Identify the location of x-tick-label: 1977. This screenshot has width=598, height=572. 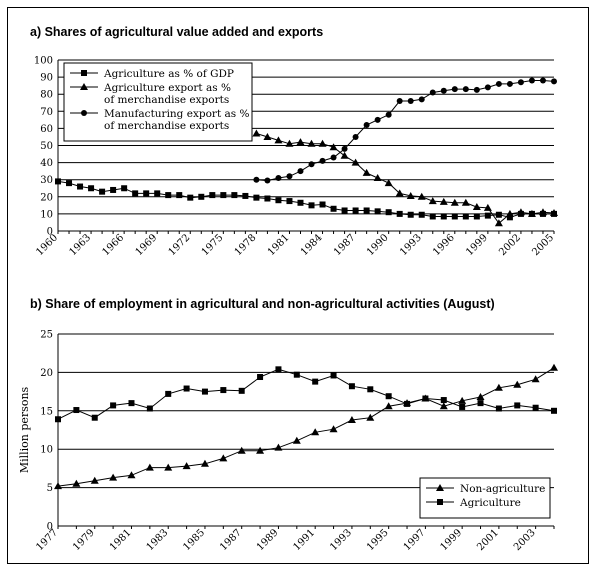
(47, 540).